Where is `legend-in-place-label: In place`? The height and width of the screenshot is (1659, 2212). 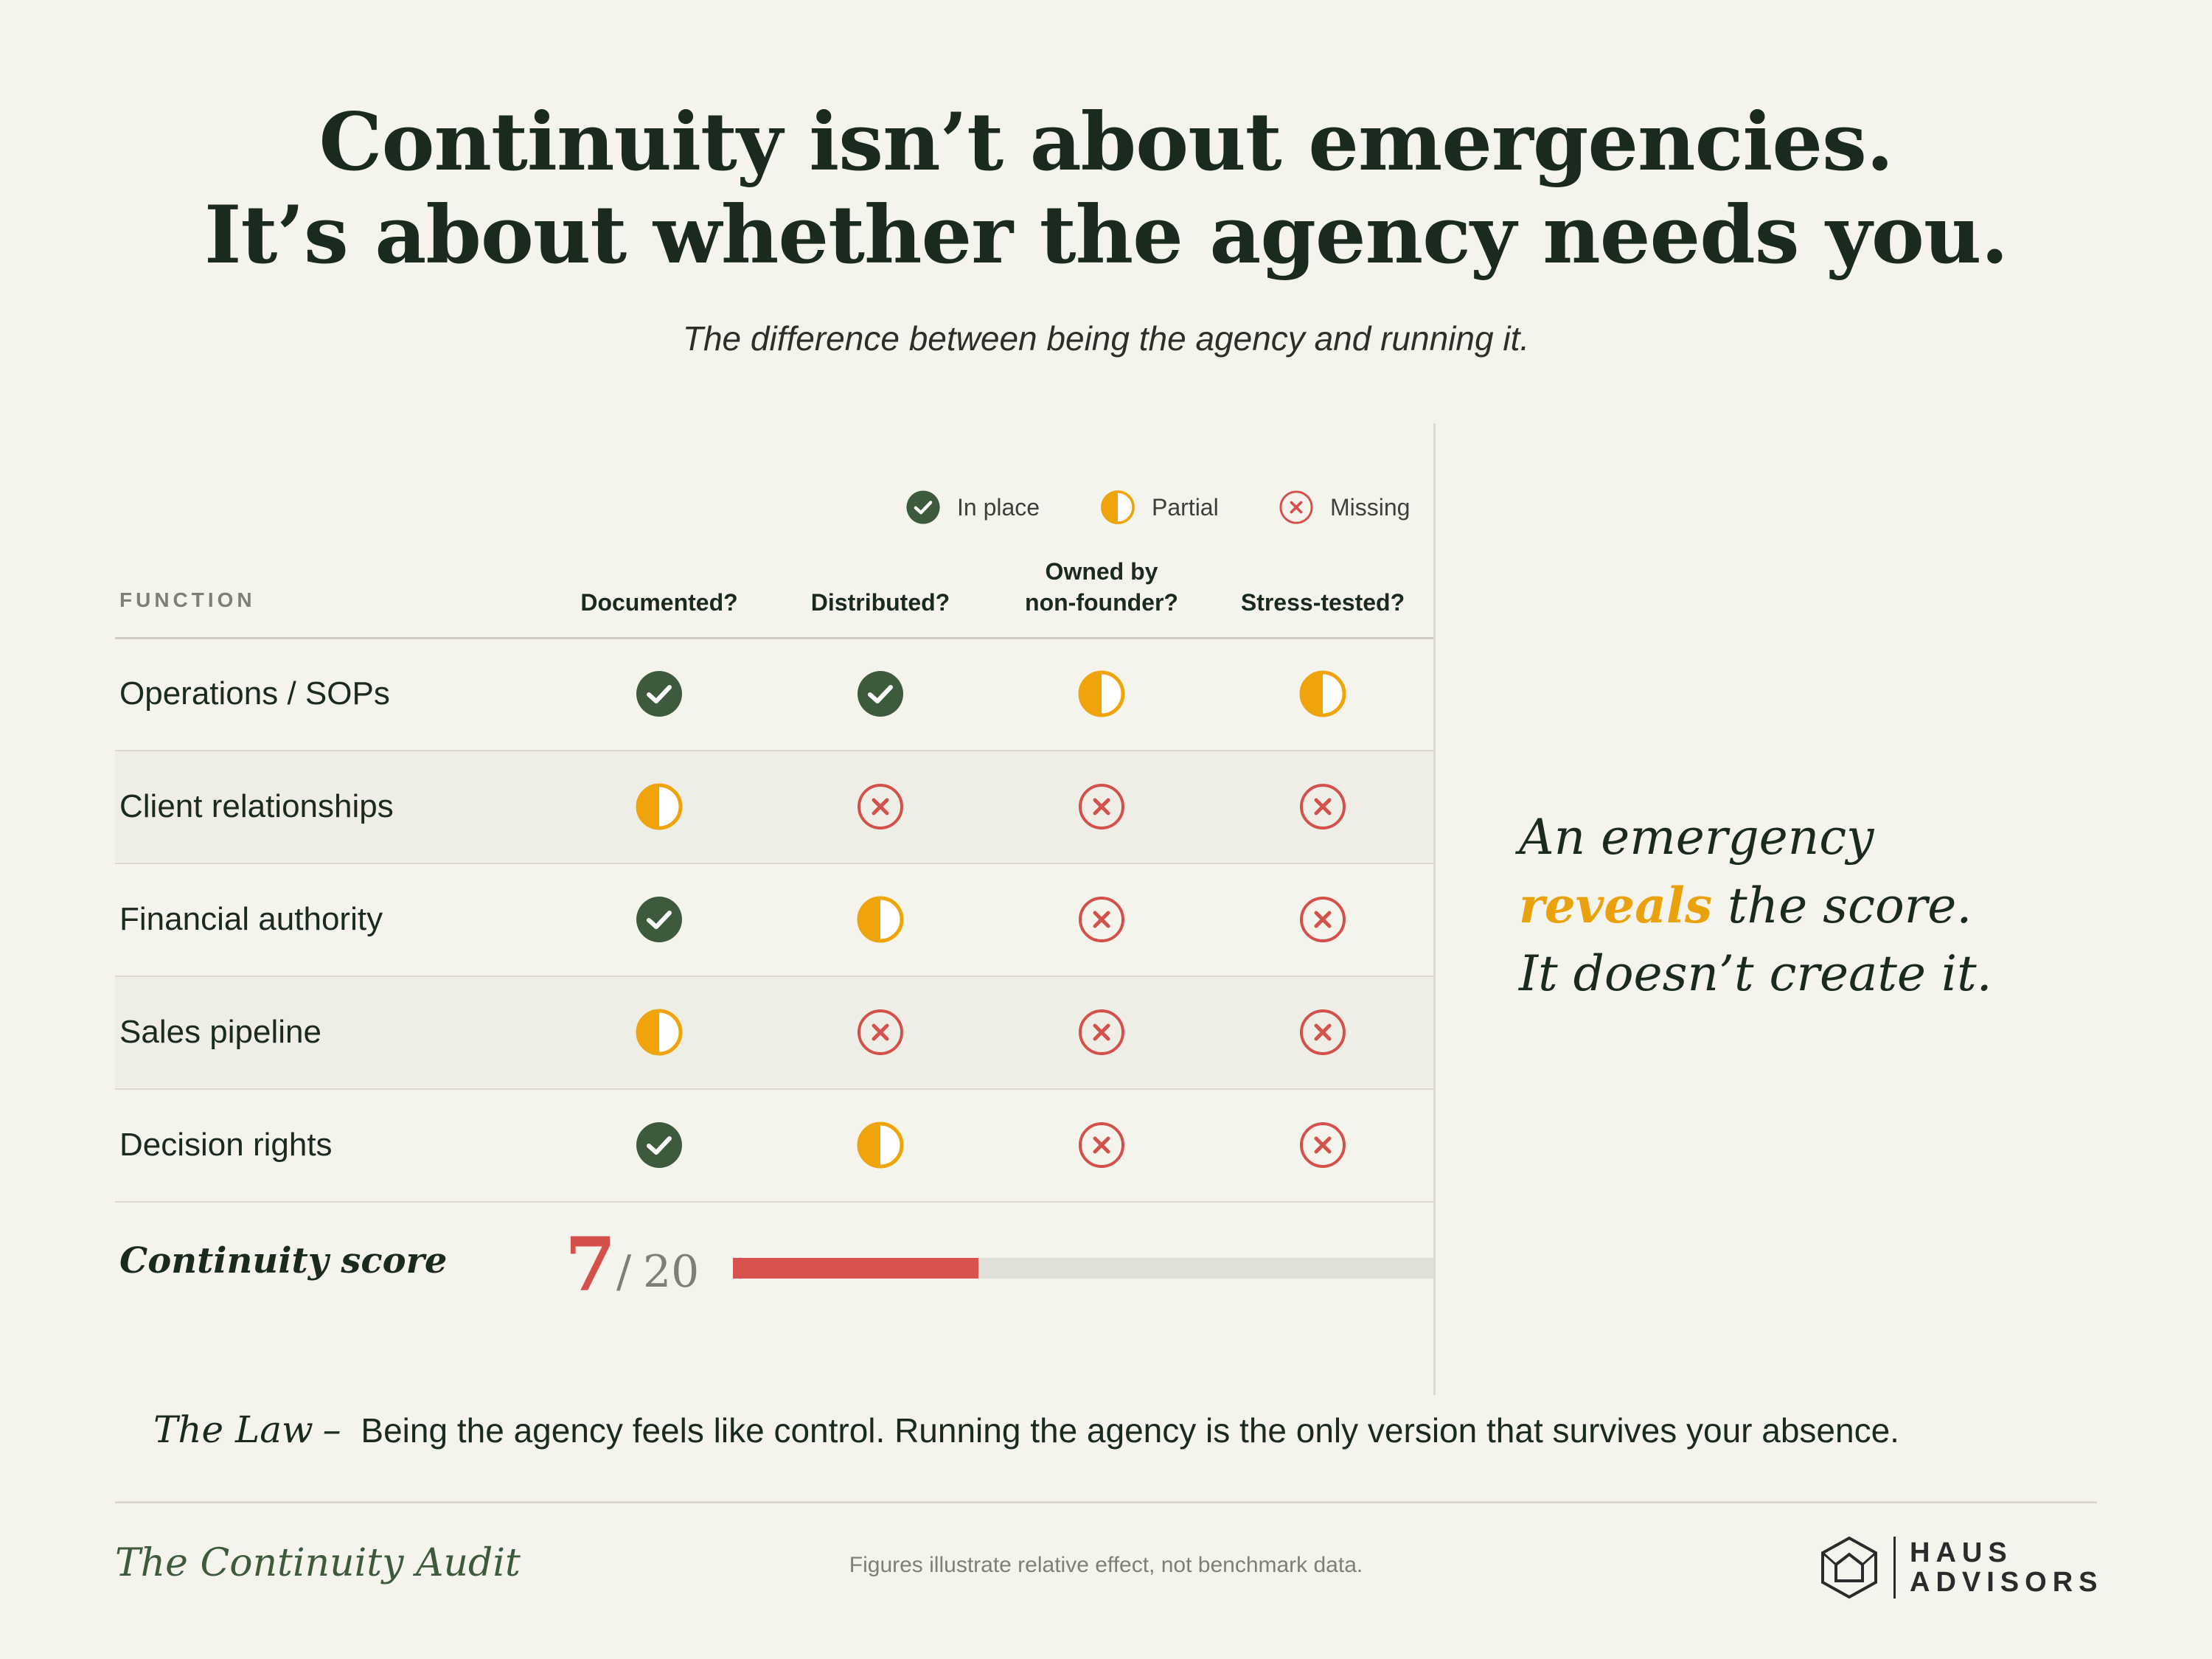 legend-in-place-label: In place is located at coordinates (998, 507).